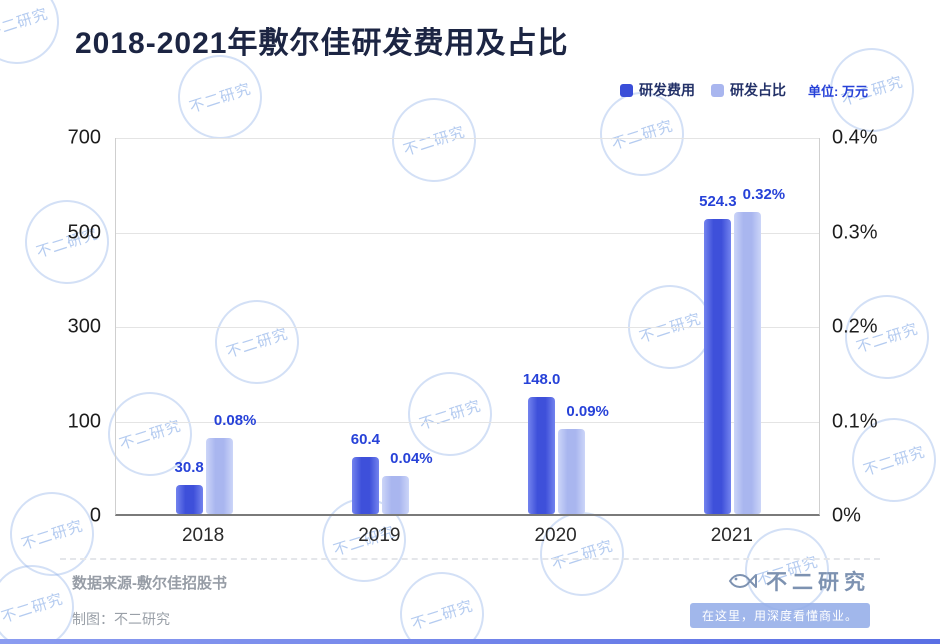 Image resolution: width=940 pixels, height=644 pixels. What do you see at coordinates (322, 43) in the screenshot?
I see `page-title: 2018-2021年敷尔佳研发费用及占比` at bounding box center [322, 43].